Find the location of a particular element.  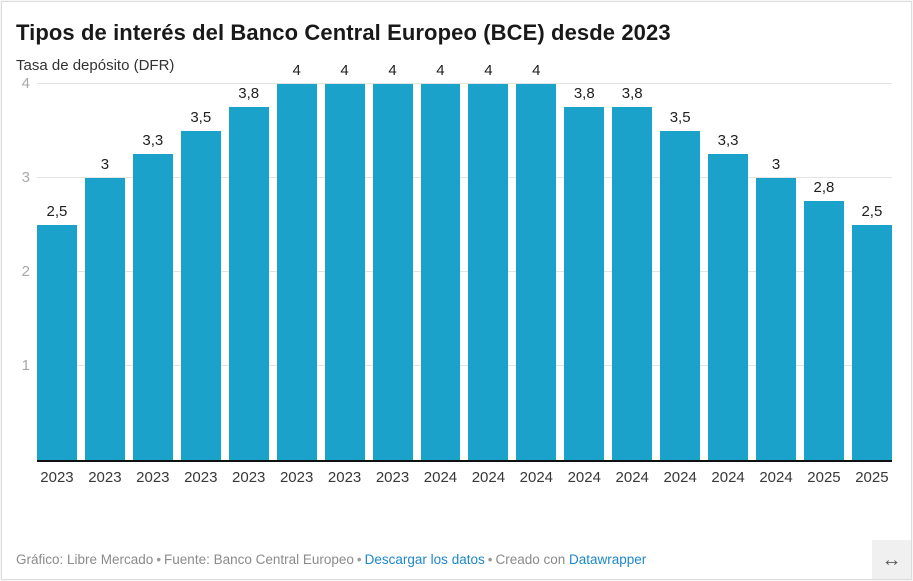

expand-button: ↔ is located at coordinates (891, 559).